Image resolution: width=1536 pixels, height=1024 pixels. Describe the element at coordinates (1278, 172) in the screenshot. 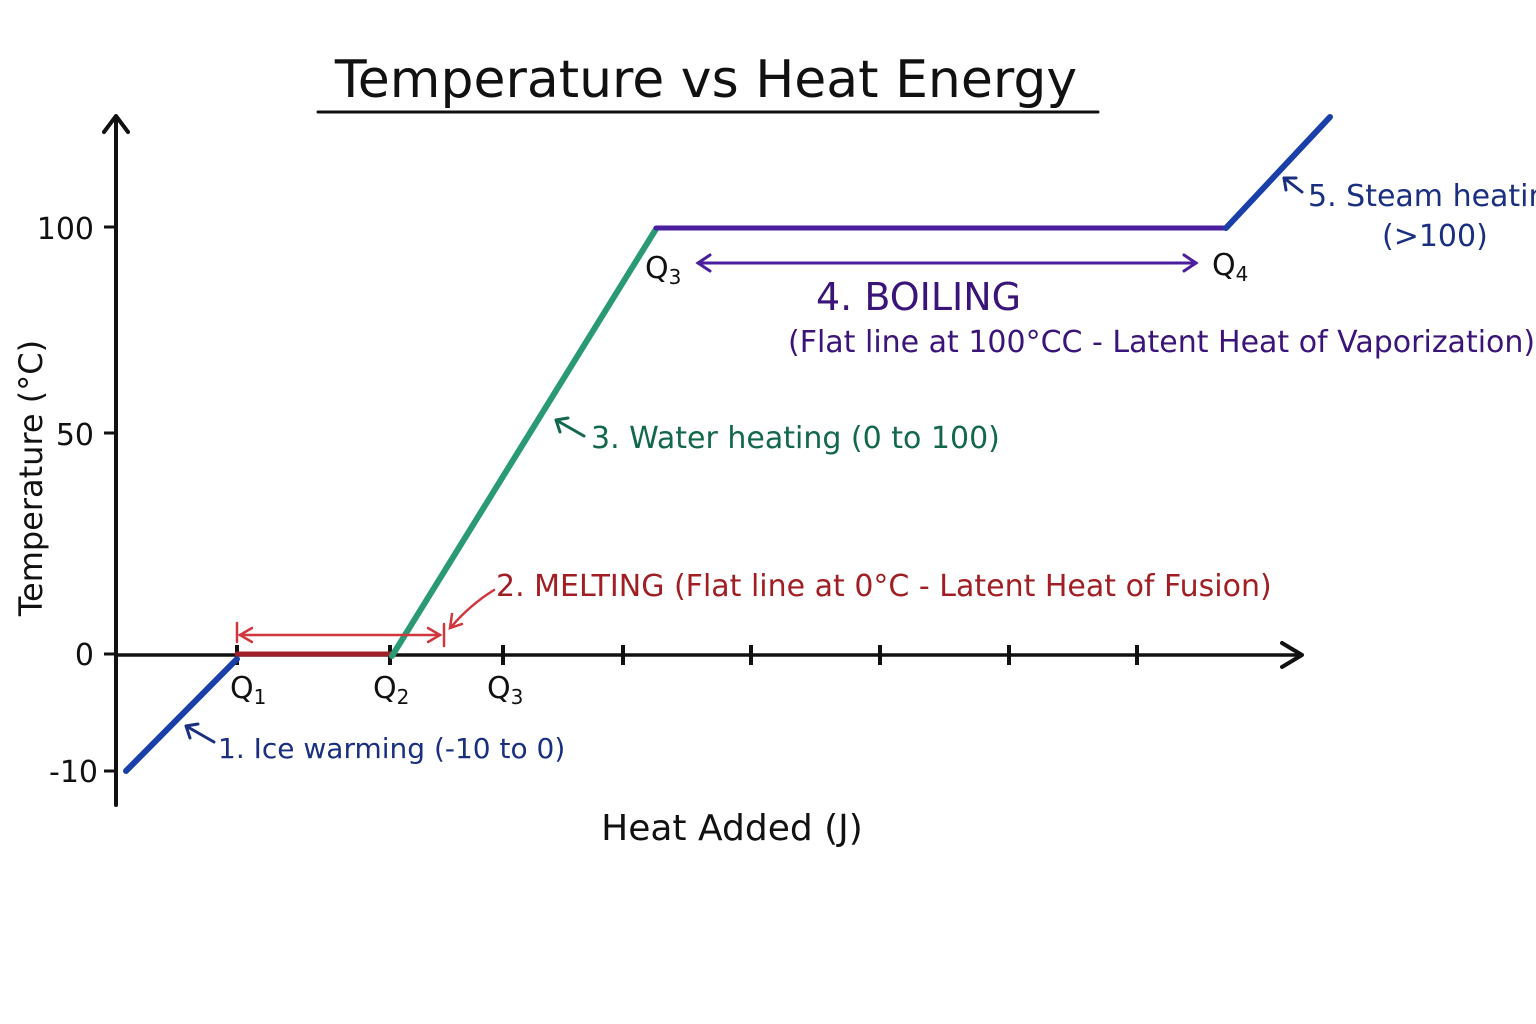

I see `segment-steam-heating` at that location.